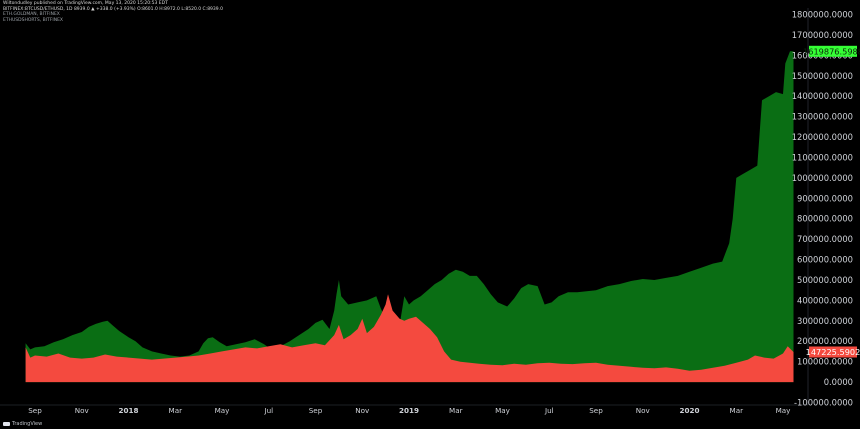 The width and height of the screenshot is (860, 429). Describe the element at coordinates (825, 362) in the screenshot. I see `y-tick-label: 100000.0000` at that location.